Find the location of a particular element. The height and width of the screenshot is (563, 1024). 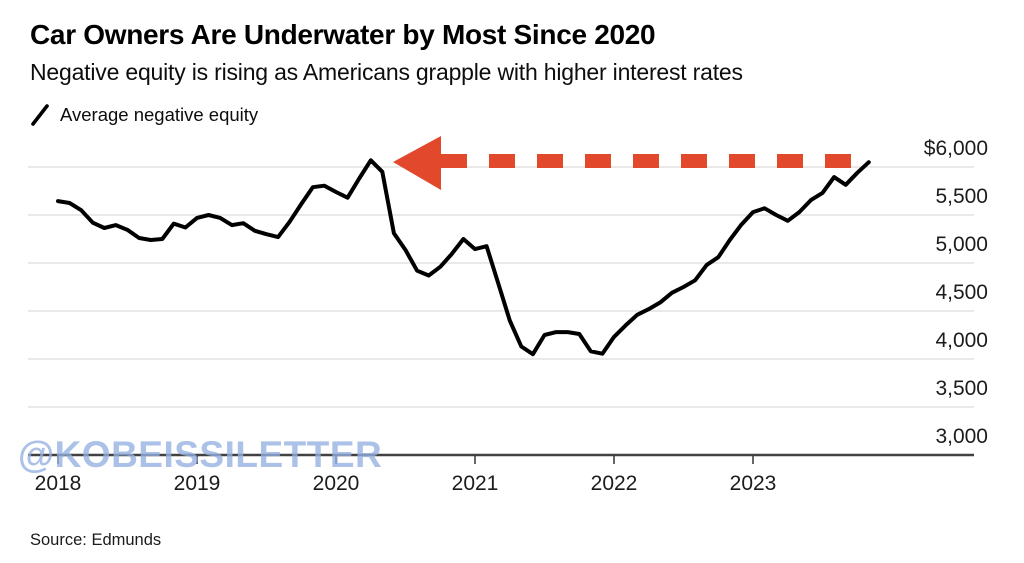

legend: Average negative equity is located at coordinates (144, 115).